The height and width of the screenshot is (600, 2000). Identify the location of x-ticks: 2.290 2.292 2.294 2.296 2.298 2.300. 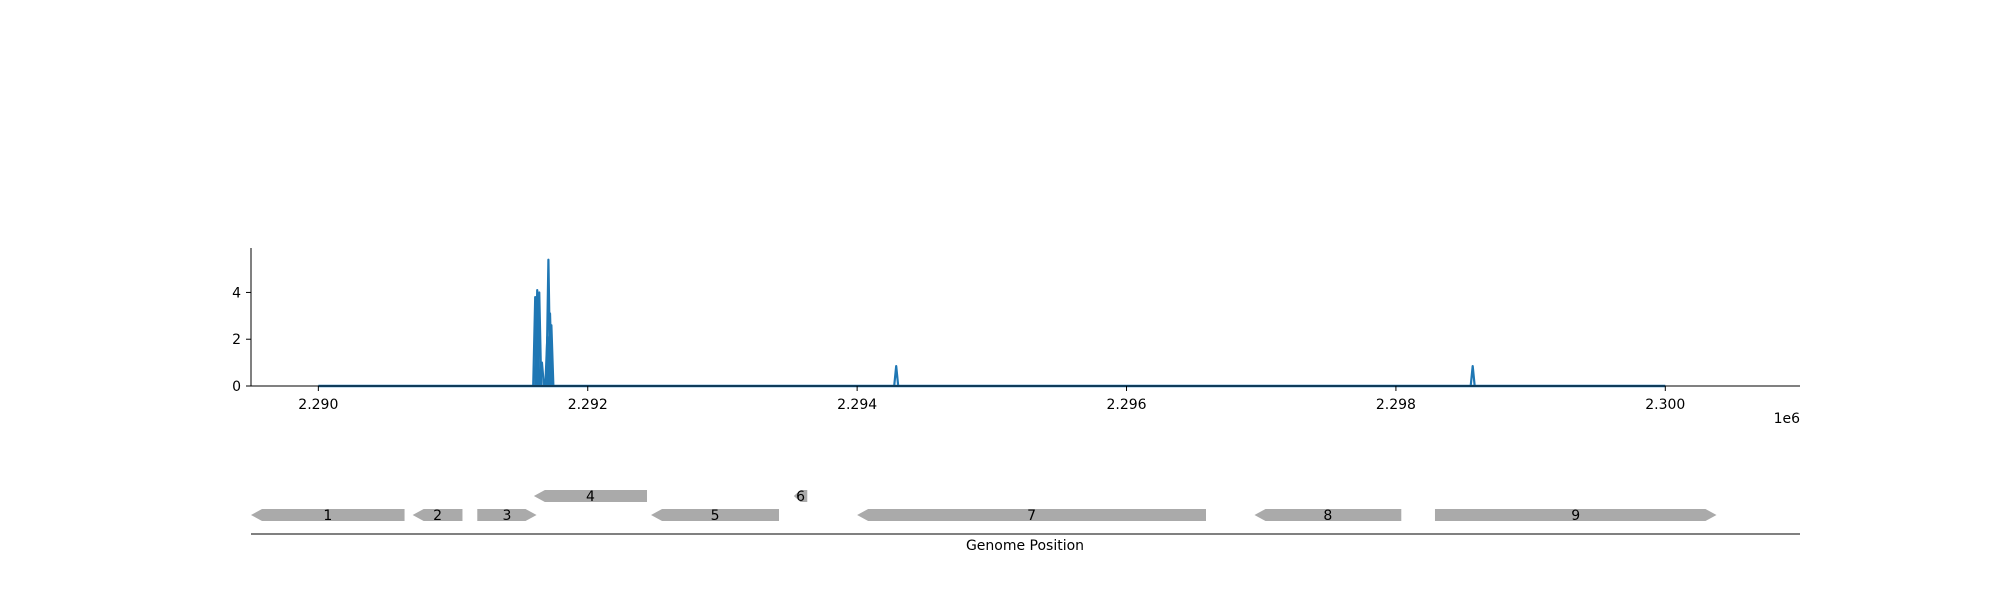
(991, 399).